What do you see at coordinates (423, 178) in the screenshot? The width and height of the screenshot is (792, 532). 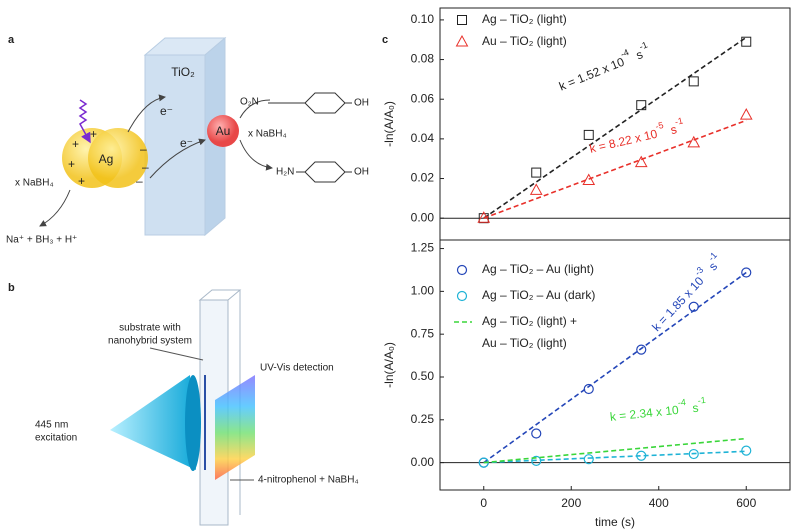 I see `y-tick-label: 0.02` at bounding box center [423, 178].